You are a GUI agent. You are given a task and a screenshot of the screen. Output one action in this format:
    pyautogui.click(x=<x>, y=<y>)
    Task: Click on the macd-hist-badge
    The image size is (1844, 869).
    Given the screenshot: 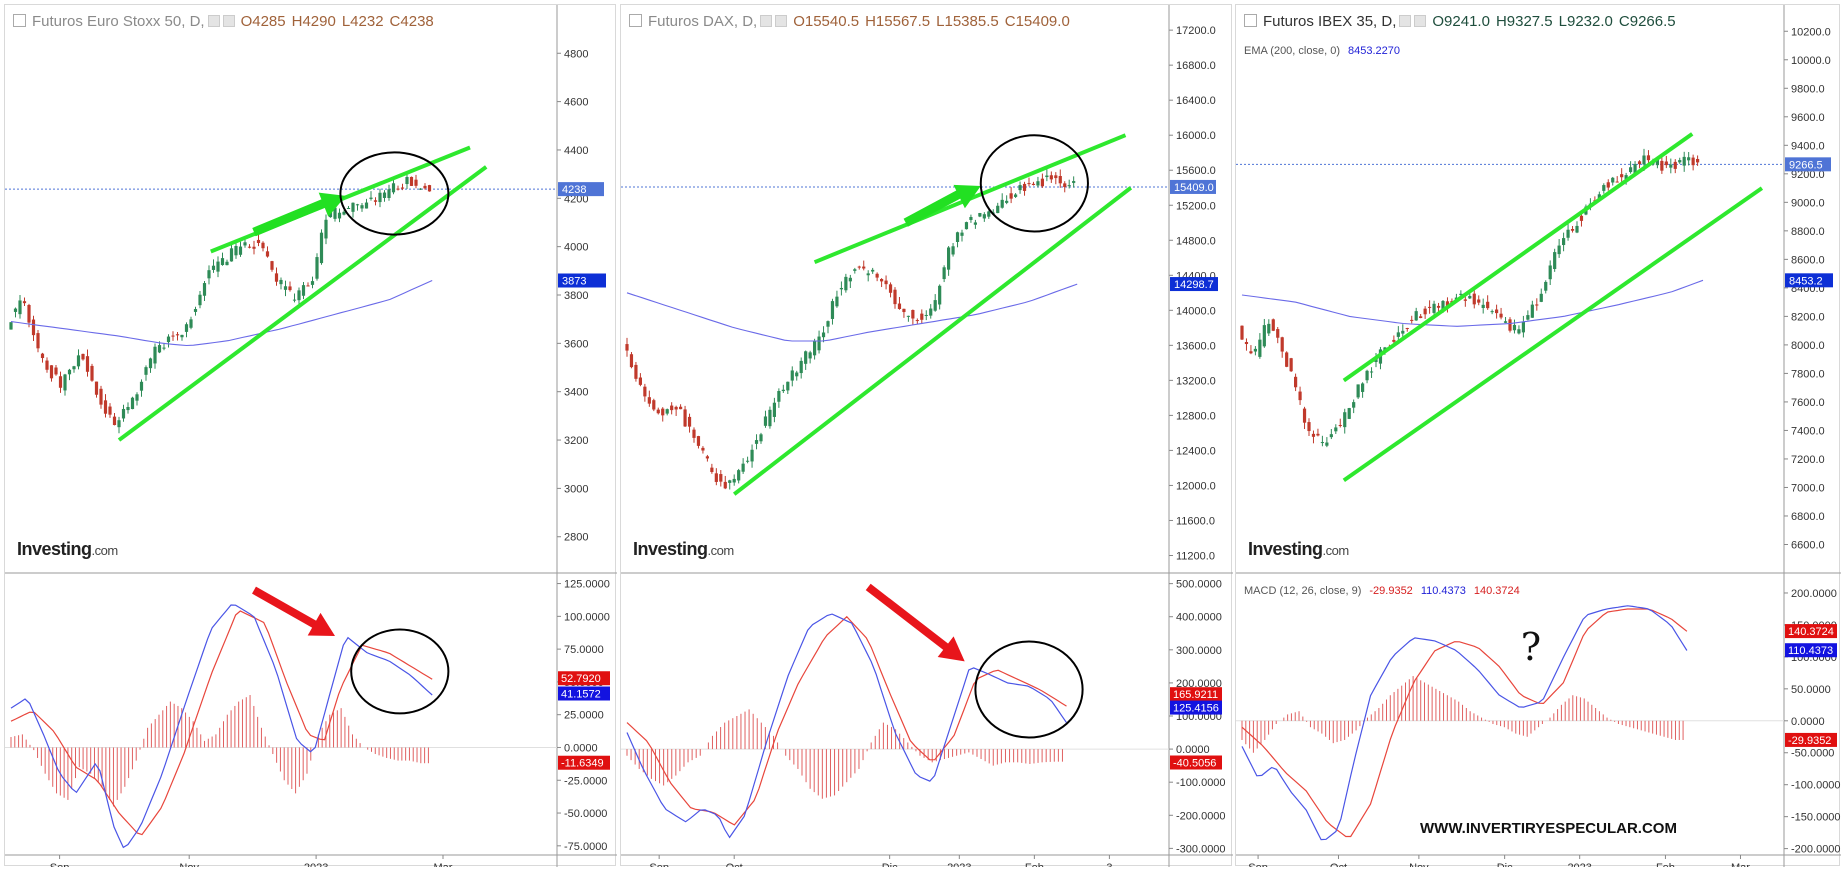 What is the action you would take?
    pyautogui.click(x=584, y=762)
    